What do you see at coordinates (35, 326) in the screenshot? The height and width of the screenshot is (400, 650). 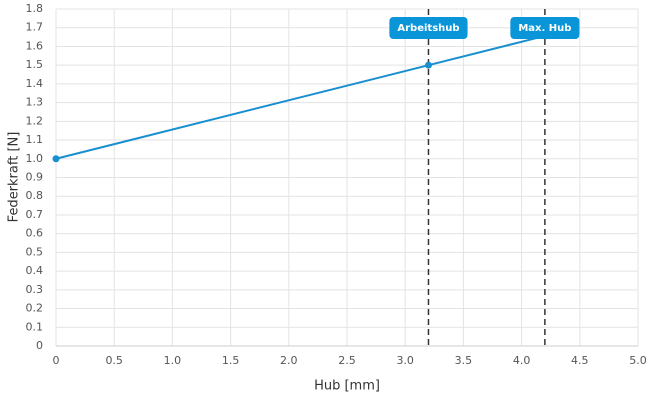 I see `y-tick-label: 0.1` at bounding box center [35, 326].